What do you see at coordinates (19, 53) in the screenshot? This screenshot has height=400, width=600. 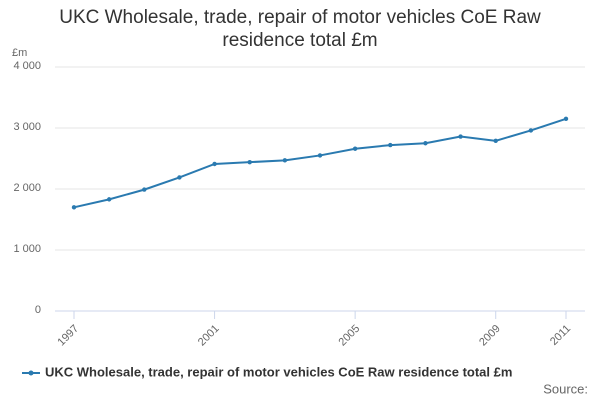 I see `y-unit: £m` at bounding box center [19, 53].